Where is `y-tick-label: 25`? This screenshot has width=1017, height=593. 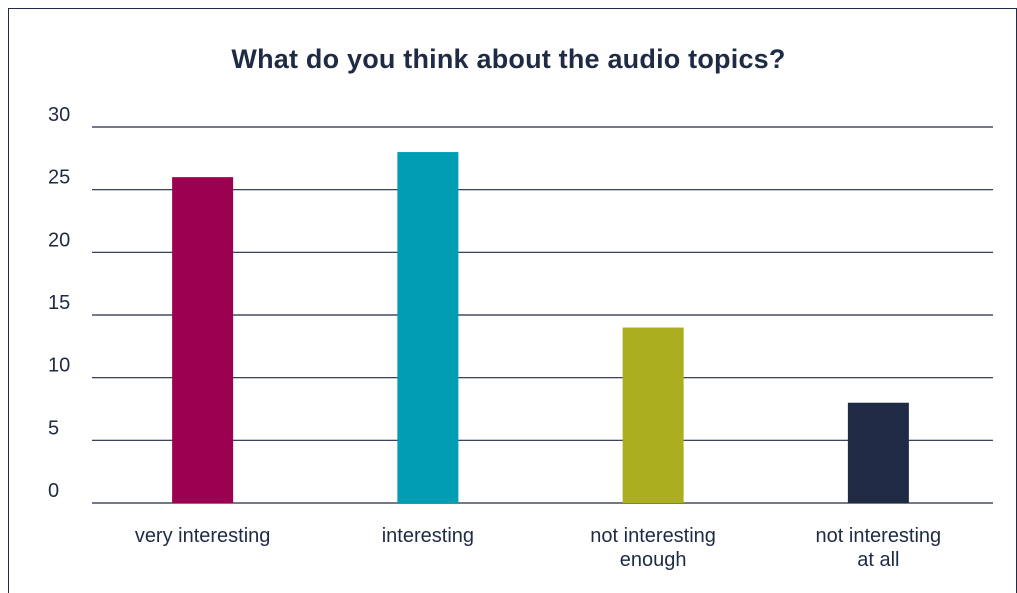
y-tick-label: 25 is located at coordinates (59, 178).